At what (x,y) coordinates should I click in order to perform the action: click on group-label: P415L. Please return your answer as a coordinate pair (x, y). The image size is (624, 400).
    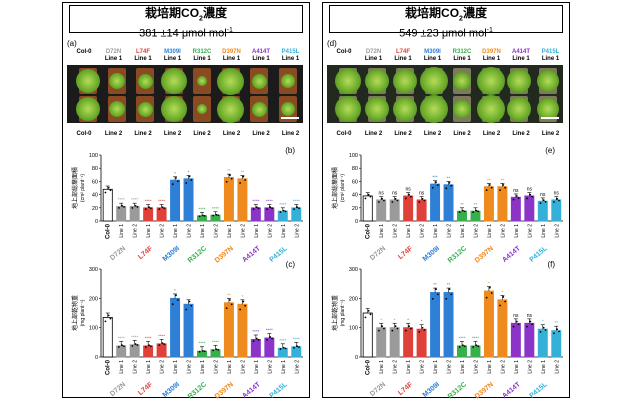
    Looking at the image, I should click on (279, 390).